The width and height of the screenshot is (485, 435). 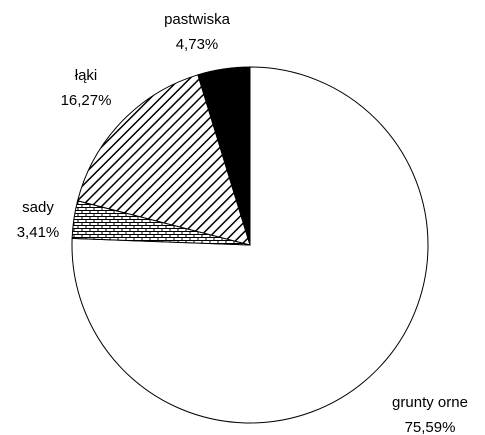 I want to click on slice-label: pastwiska, so click(x=197, y=19).